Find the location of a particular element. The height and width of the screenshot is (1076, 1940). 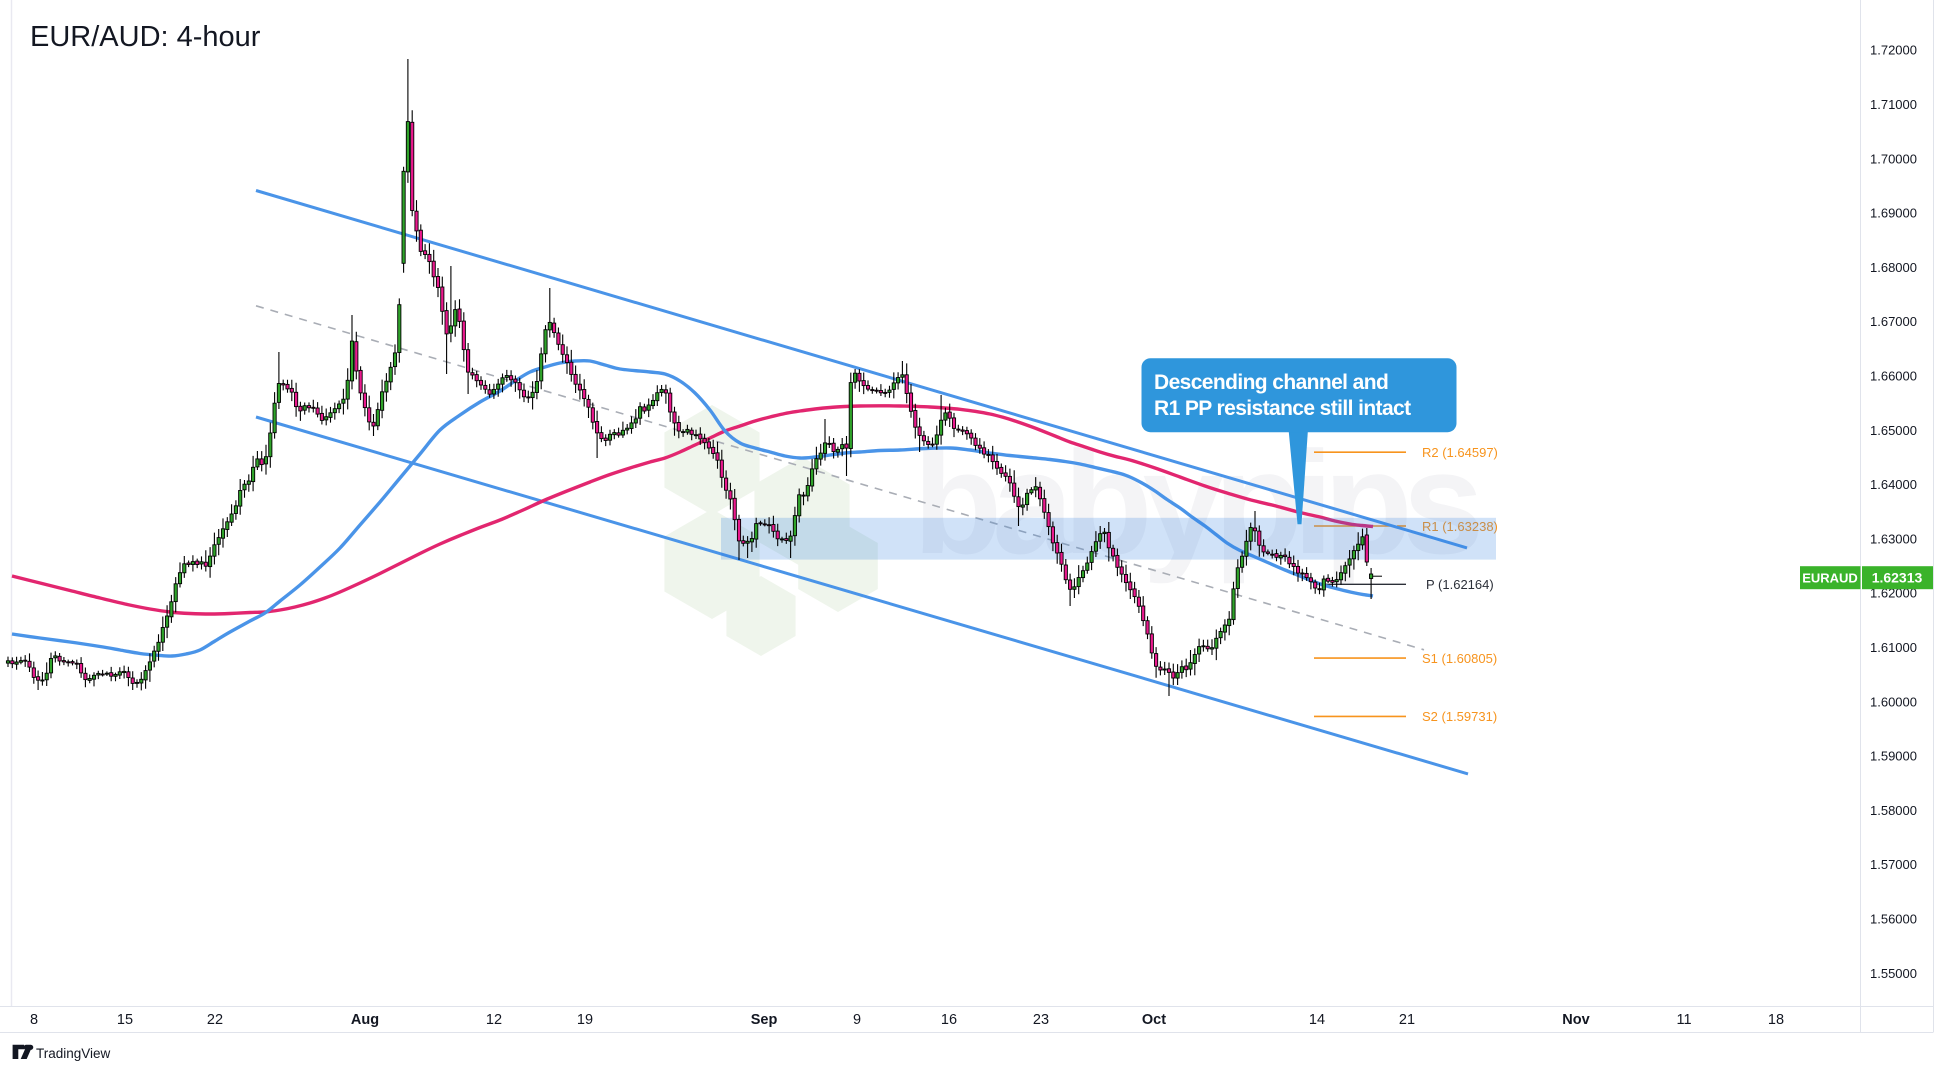

svg-text: 16 is located at coordinates (949, 1020).